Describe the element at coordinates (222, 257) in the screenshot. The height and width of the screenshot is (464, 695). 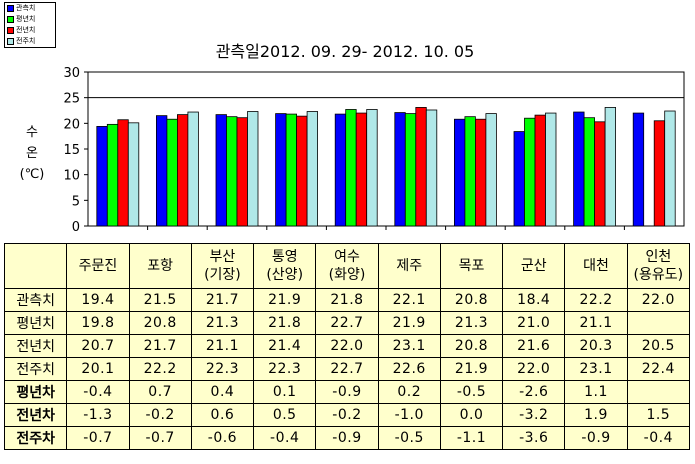
I see `column-header-line: 부산` at that location.